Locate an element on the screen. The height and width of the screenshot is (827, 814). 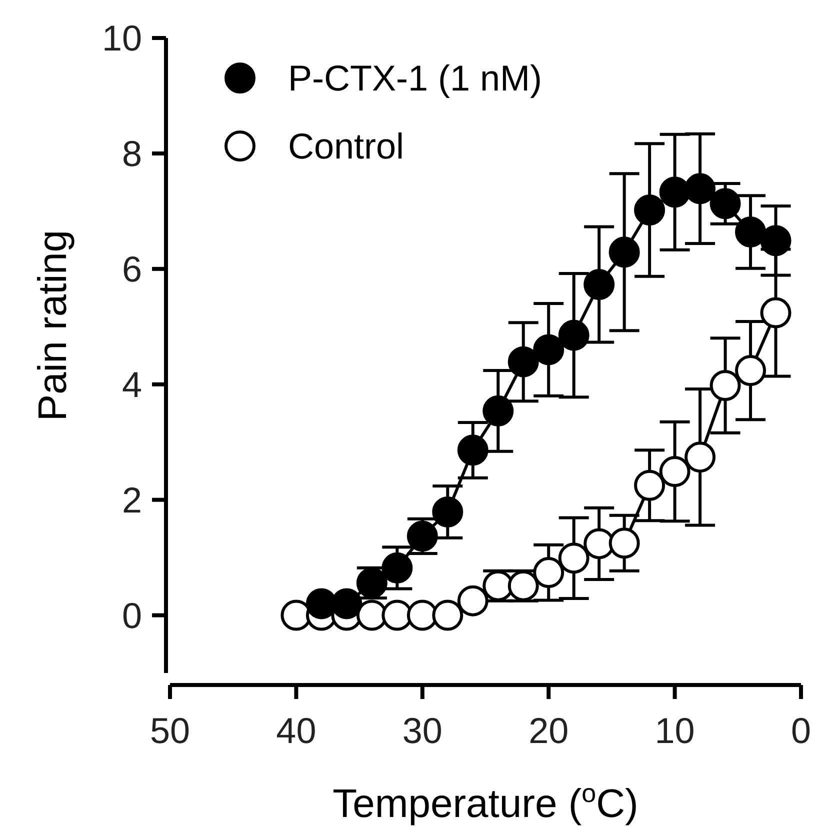
y-tick-label: 6 is located at coordinates (132, 269).